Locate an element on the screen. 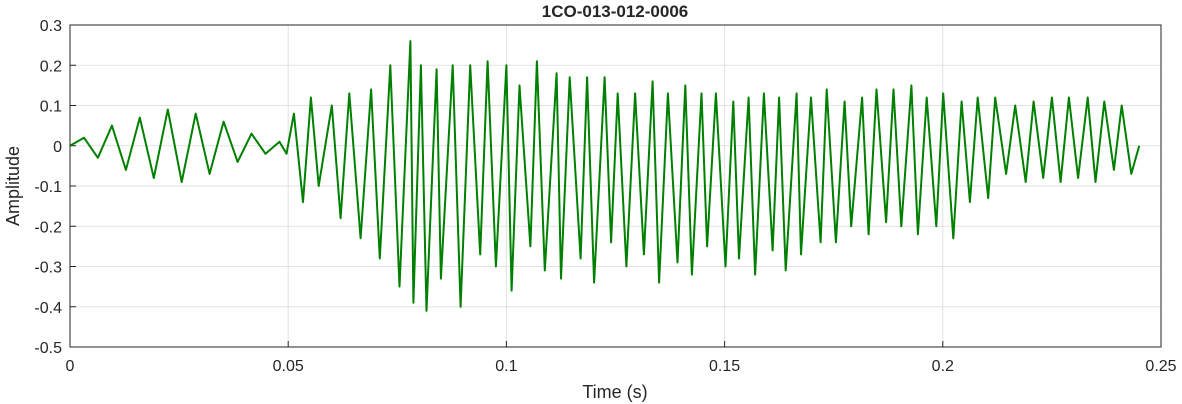  y-tick-label: 0.3 is located at coordinates (51, 26).